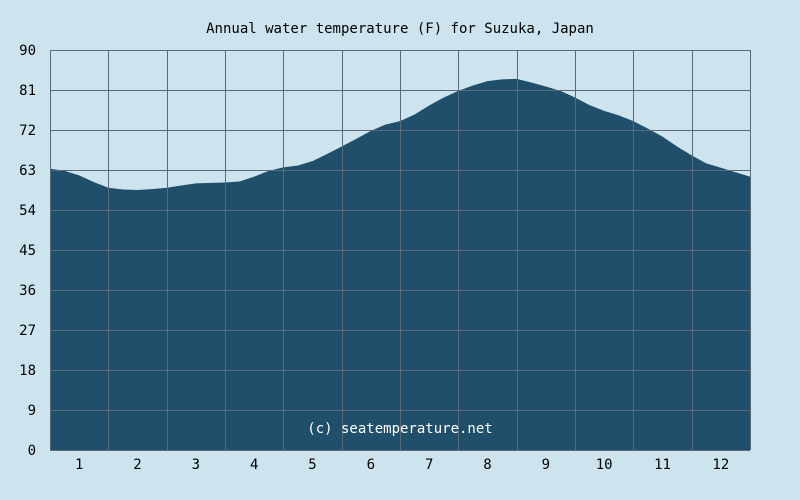 Image resolution: width=800 pixels, height=500 pixels. Describe the element at coordinates (402, 465) in the screenshot. I see `x-axis-ticks: 1 2 3 4 5 6 7 8 9 10 11 12` at that location.